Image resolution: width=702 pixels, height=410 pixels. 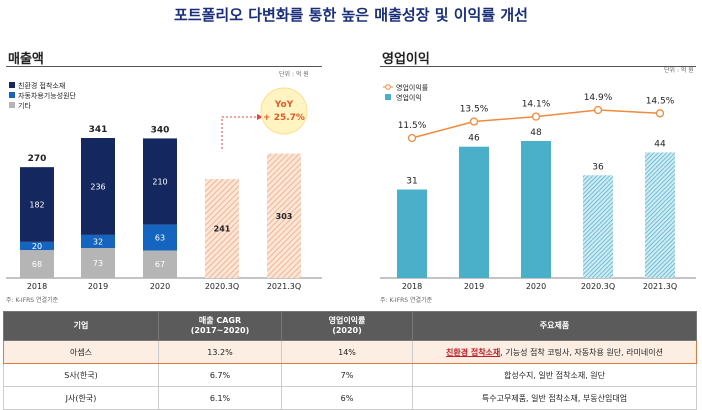 I want to click on cell-products: 친환경 접착소재, 기능성 접착 코팅사, 자동차용 원단, 라미네이션, so click(x=554, y=352).